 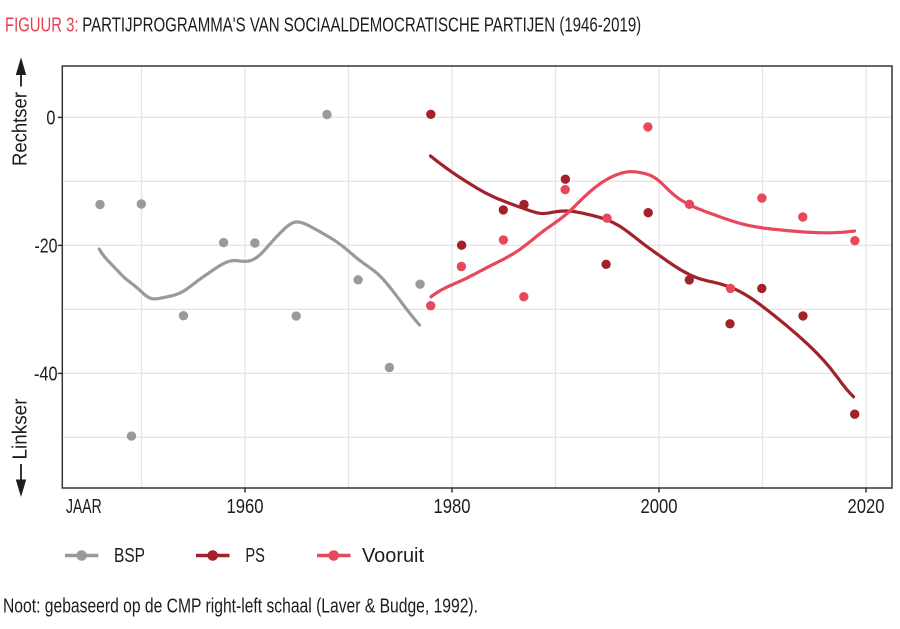 What do you see at coordinates (245, 507) in the screenshot?
I see `svg-text: 1960` at bounding box center [245, 507].